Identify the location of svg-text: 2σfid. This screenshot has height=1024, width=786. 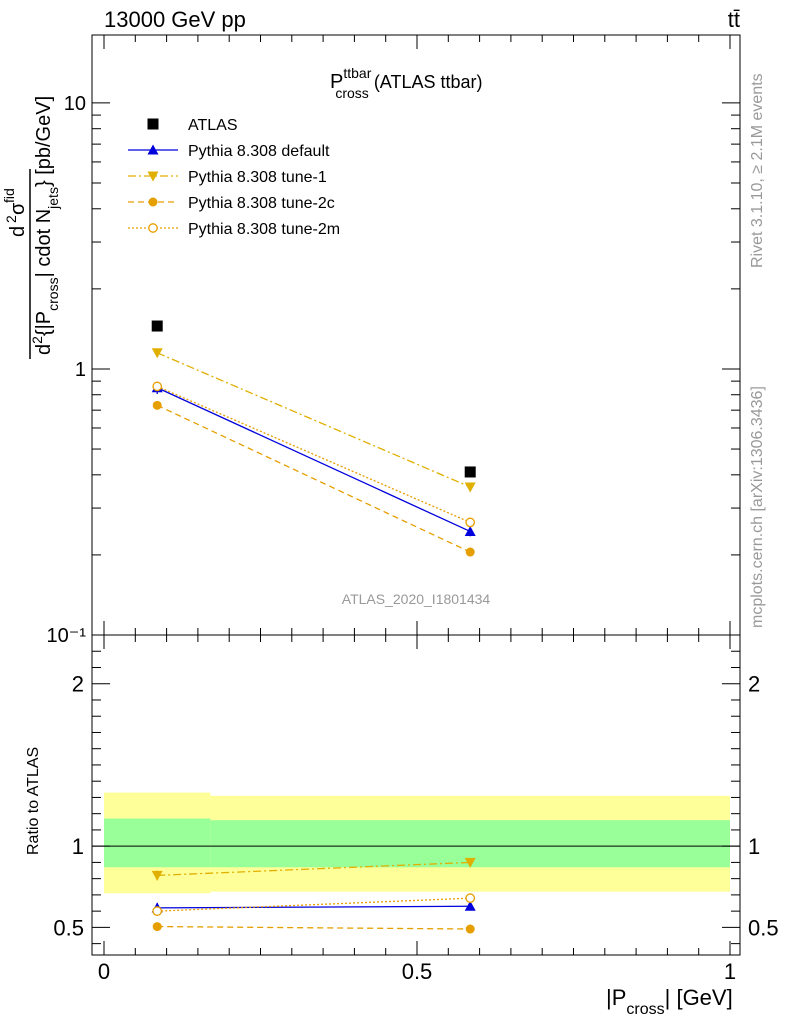
(15, 205).